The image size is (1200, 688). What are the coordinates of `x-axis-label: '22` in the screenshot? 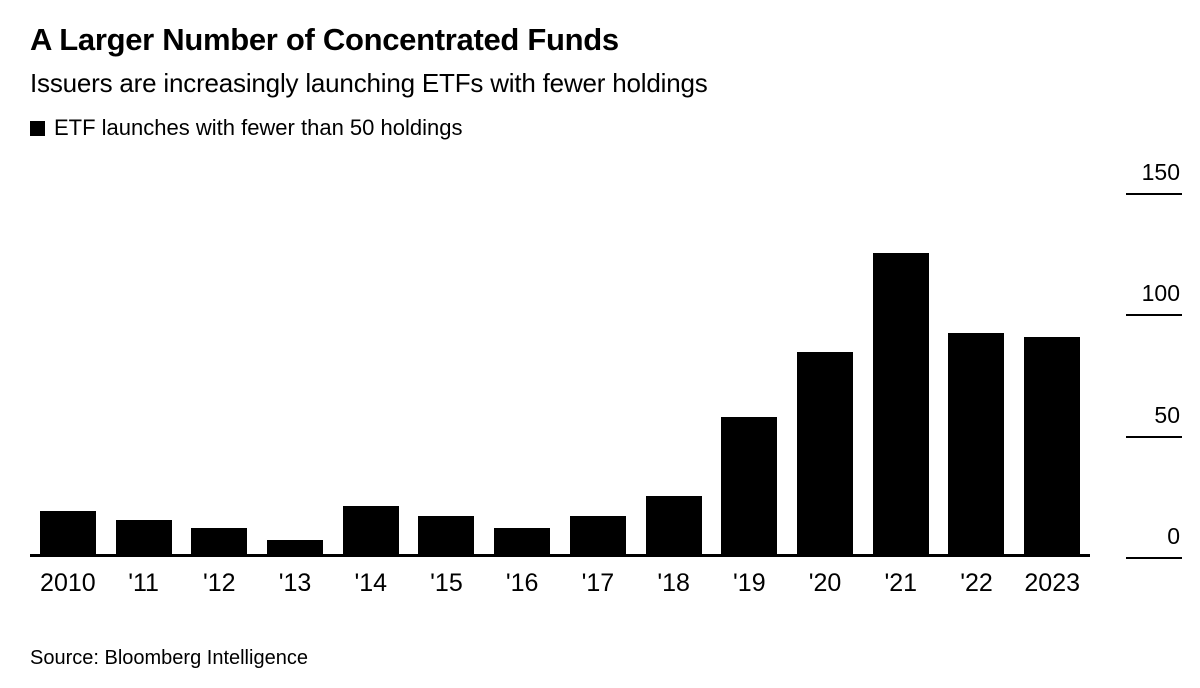 It's located at (976, 583).